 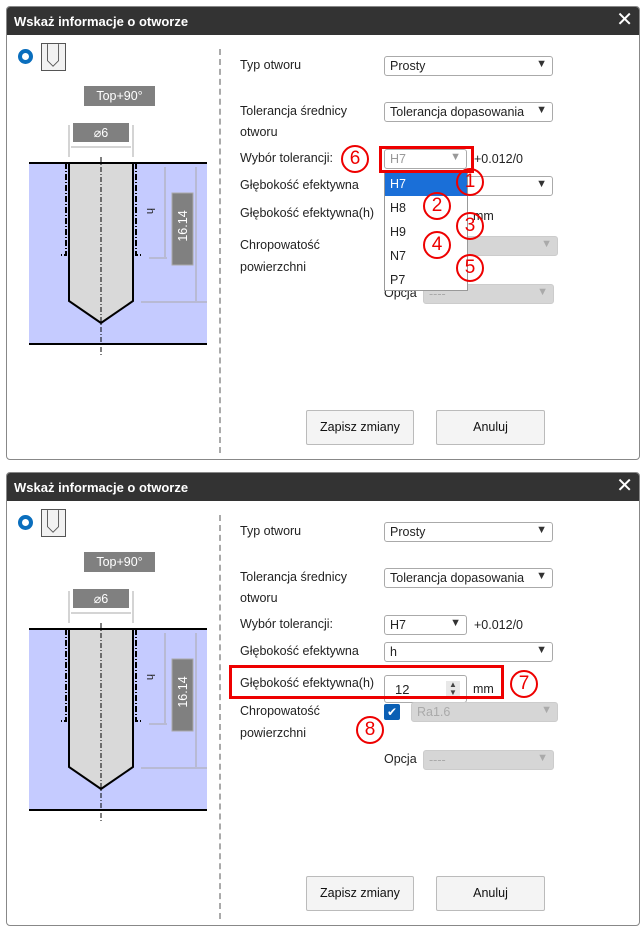 What do you see at coordinates (437, 760) in the screenshot?
I see `option-value: ----` at bounding box center [437, 760].